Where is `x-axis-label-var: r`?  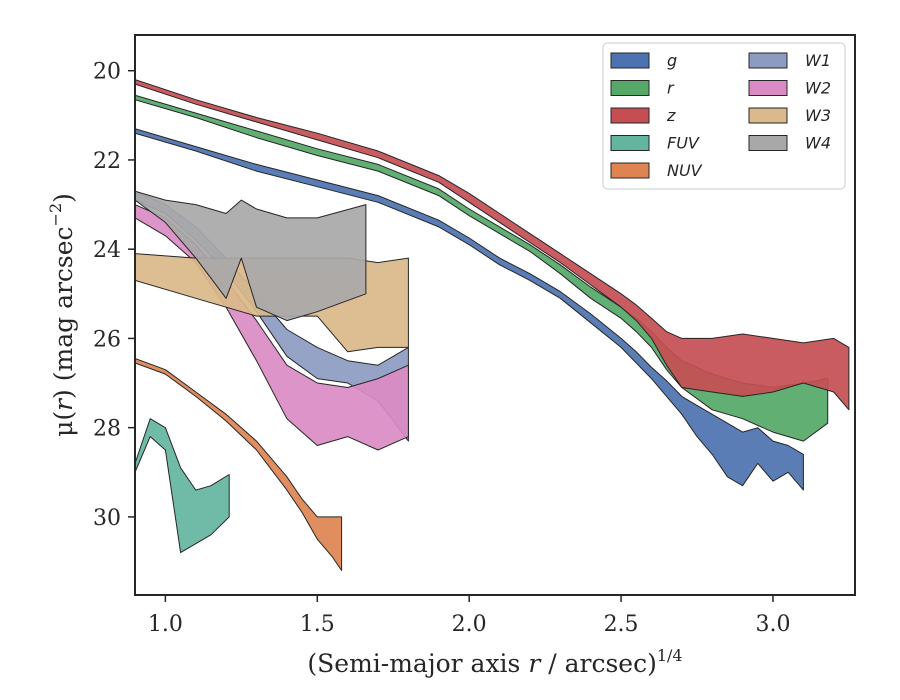 x-axis-label-var: r is located at coordinates (535, 663).